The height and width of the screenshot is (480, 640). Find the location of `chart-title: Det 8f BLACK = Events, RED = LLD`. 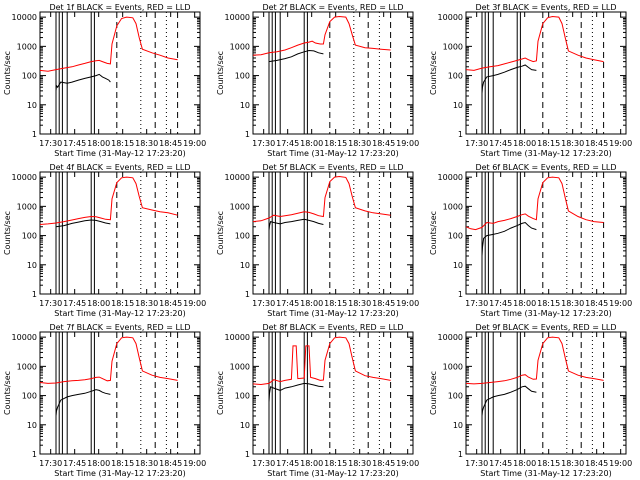

chart-title: Det 8f BLACK = Events, RED = LLD is located at coordinates (332, 327).